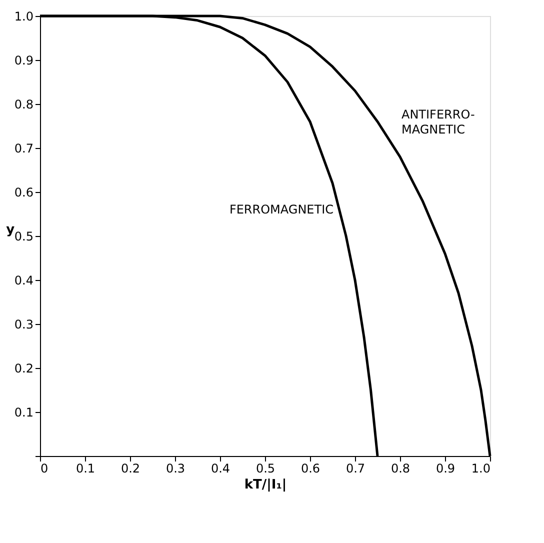 This screenshot has height=543, width=544. I want to click on x-tick-label: 0.4, so click(220, 469).